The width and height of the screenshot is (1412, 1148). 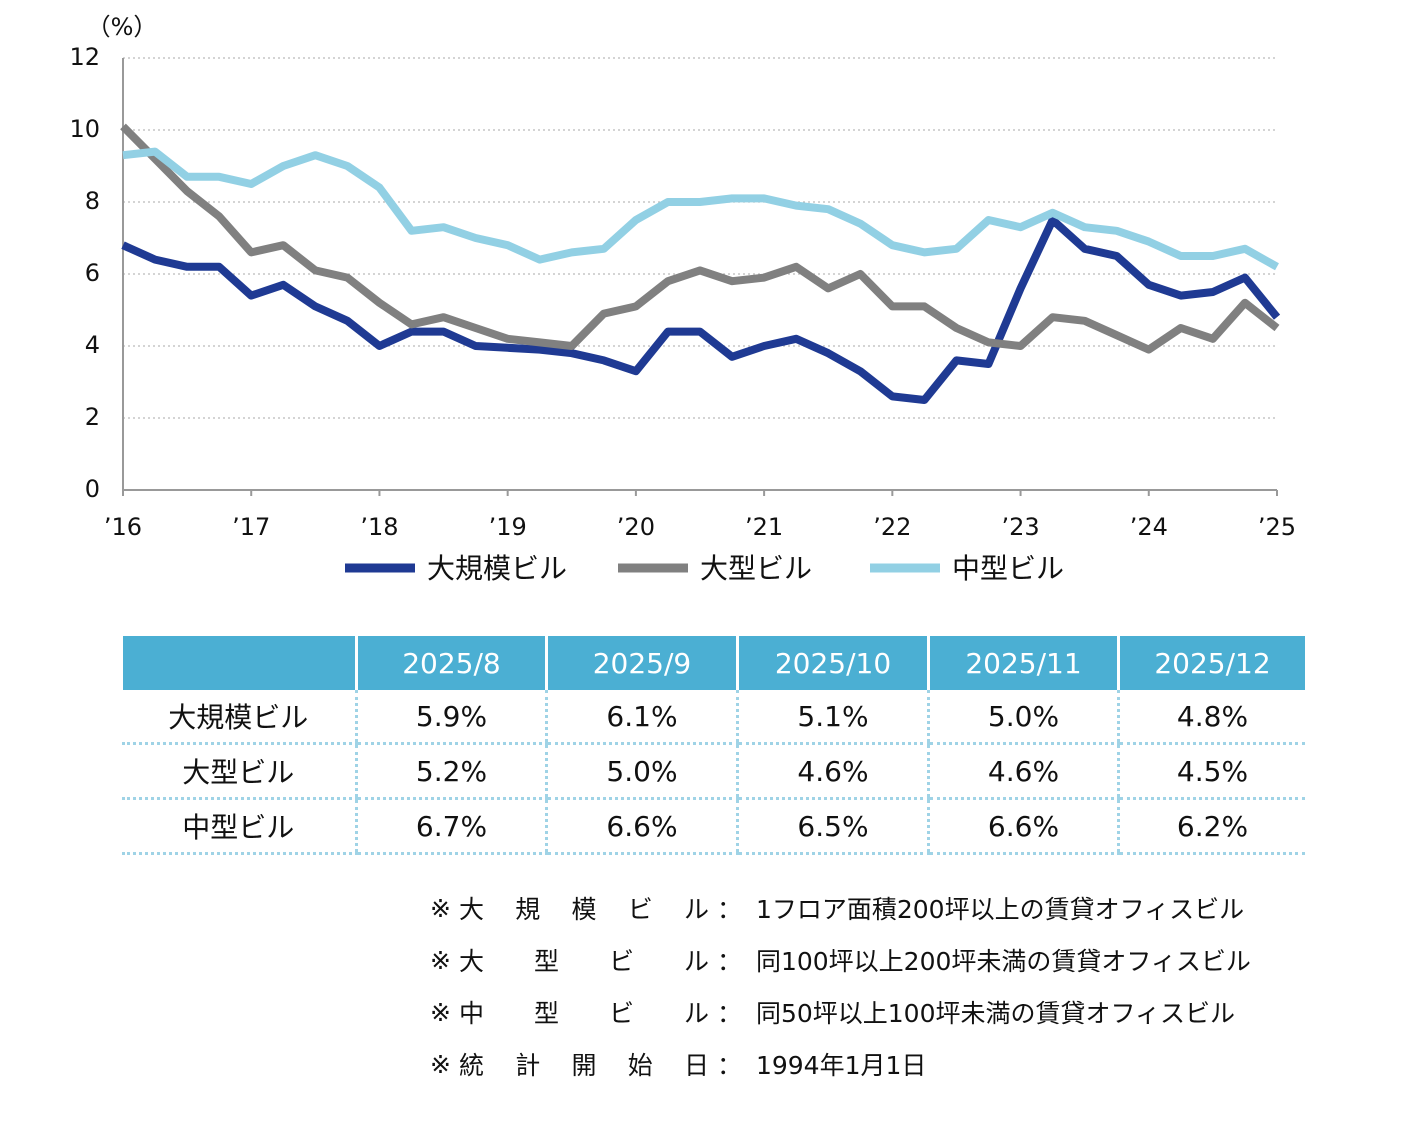 I want to click on table-header-cell: 2025/9, so click(x=641, y=663).